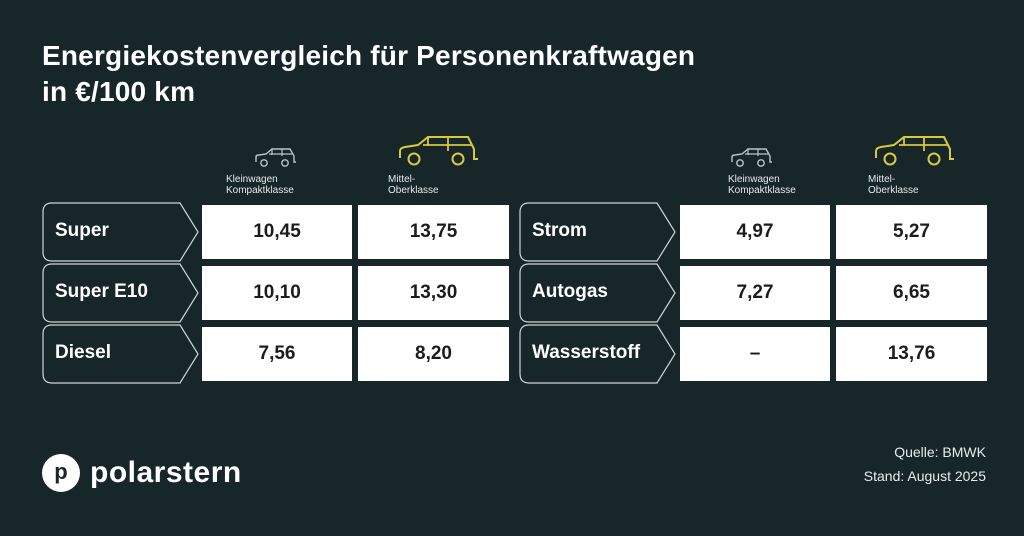  What do you see at coordinates (911, 354) in the screenshot?
I see `cell-wasserstoff-large: 13,76` at bounding box center [911, 354].